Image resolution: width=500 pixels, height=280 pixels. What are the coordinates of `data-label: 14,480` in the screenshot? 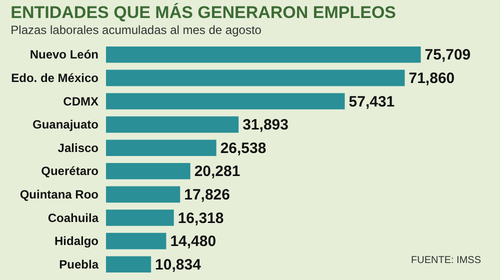 It's located at (193, 241).